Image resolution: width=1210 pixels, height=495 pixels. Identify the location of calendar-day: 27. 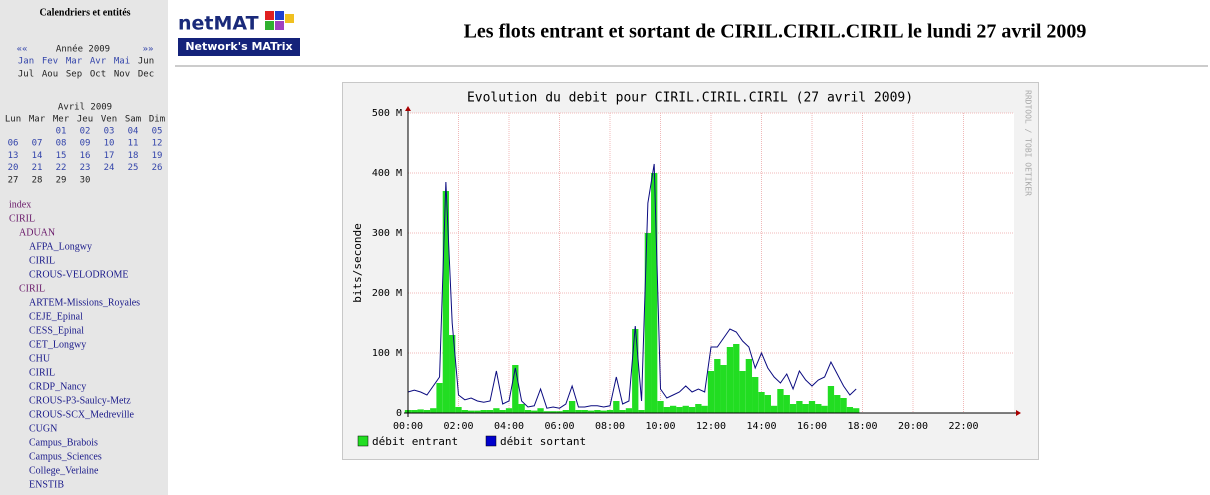
(13, 180).